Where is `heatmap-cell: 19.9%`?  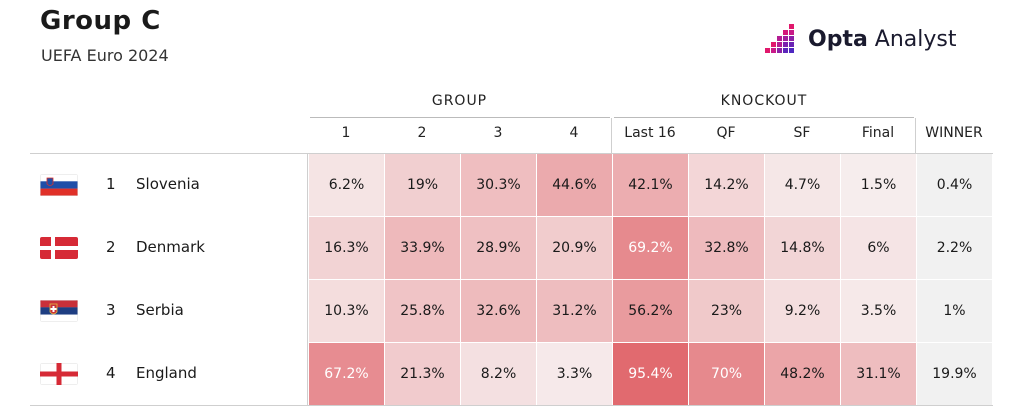 heatmap-cell: 19.9% is located at coordinates (954, 374).